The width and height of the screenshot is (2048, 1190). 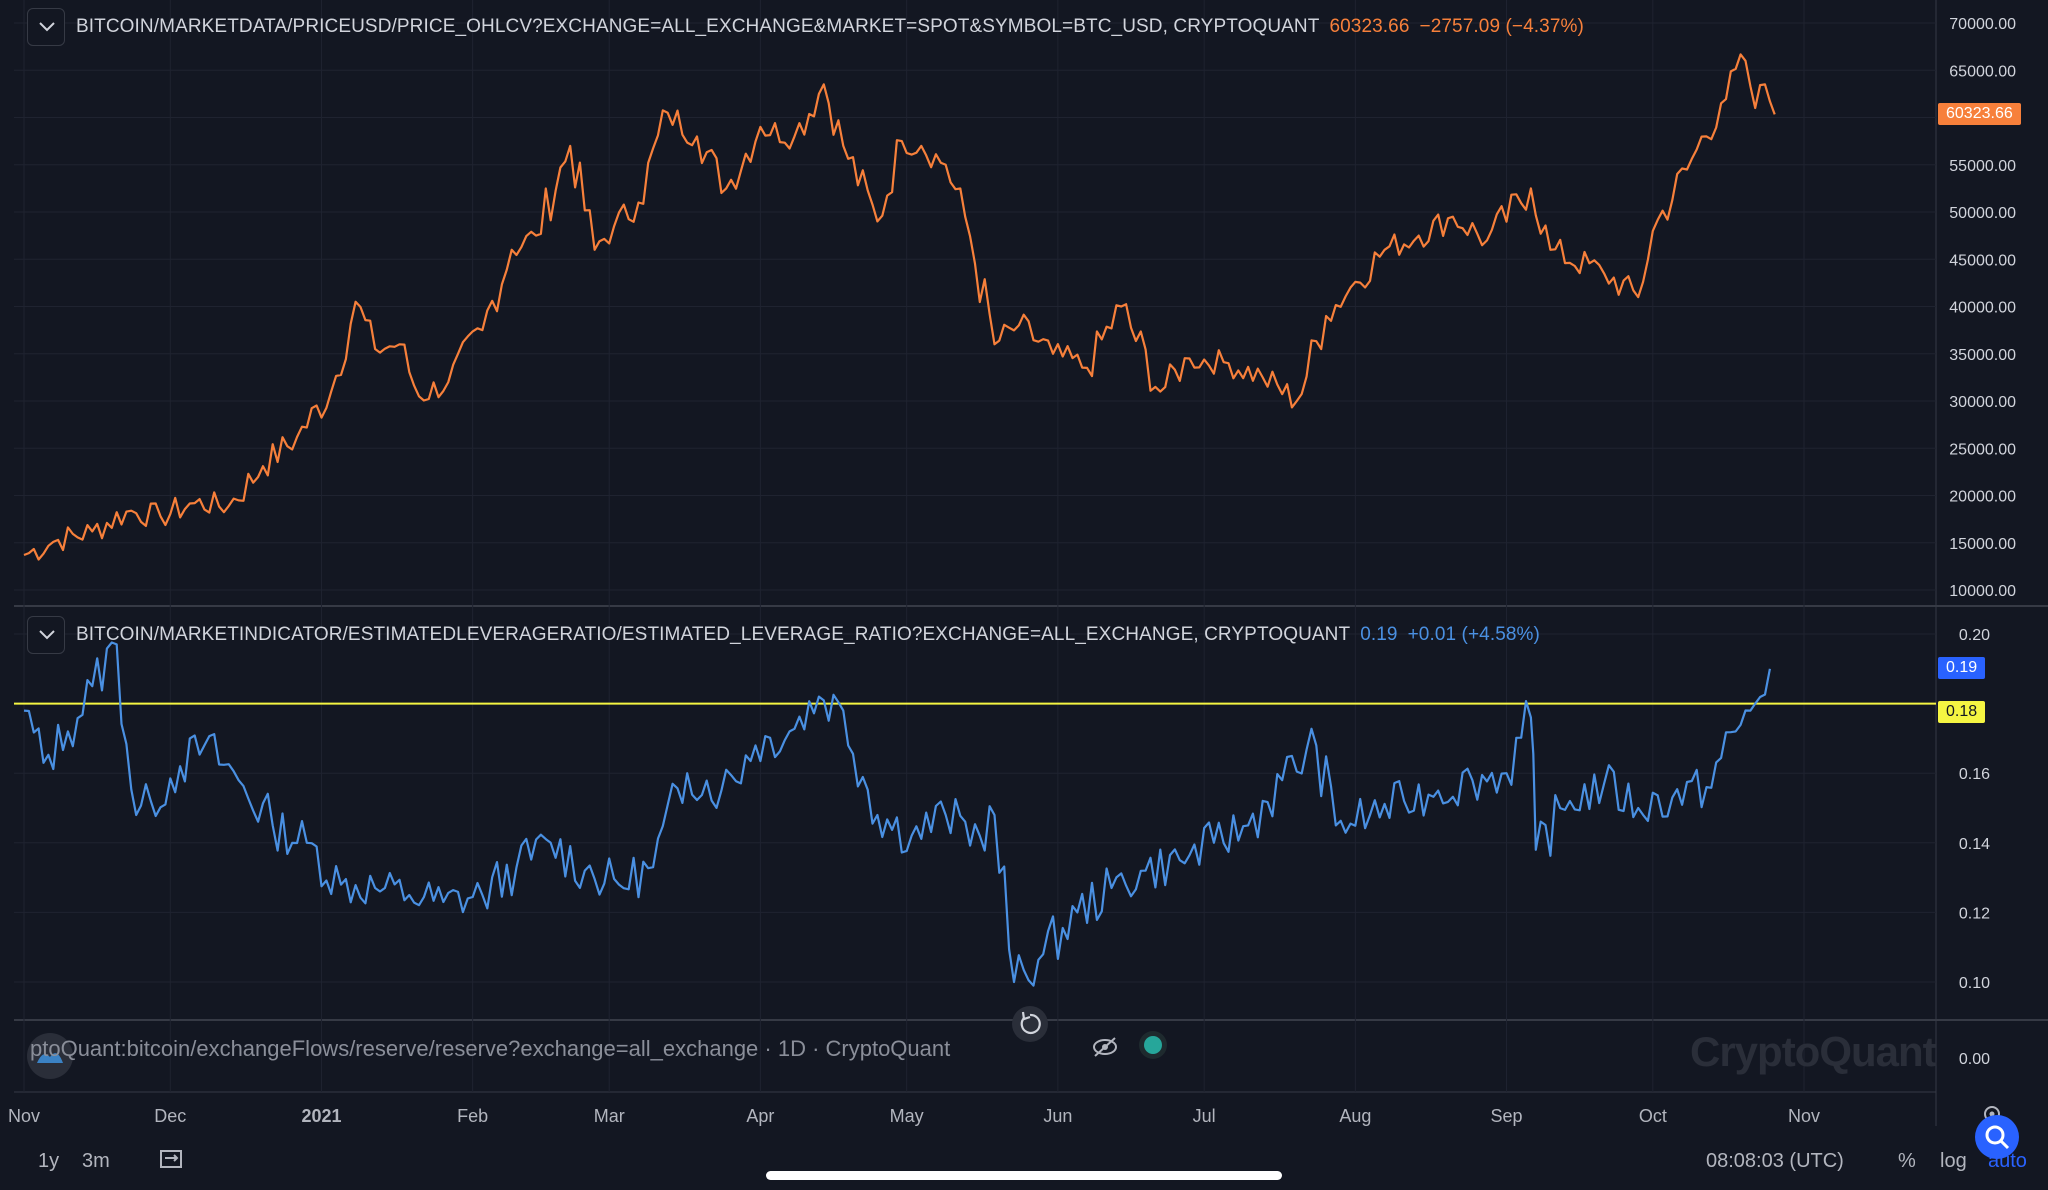 What do you see at coordinates (1982, 260) in the screenshot?
I see `price-y-tick-label: 45000.00` at bounding box center [1982, 260].